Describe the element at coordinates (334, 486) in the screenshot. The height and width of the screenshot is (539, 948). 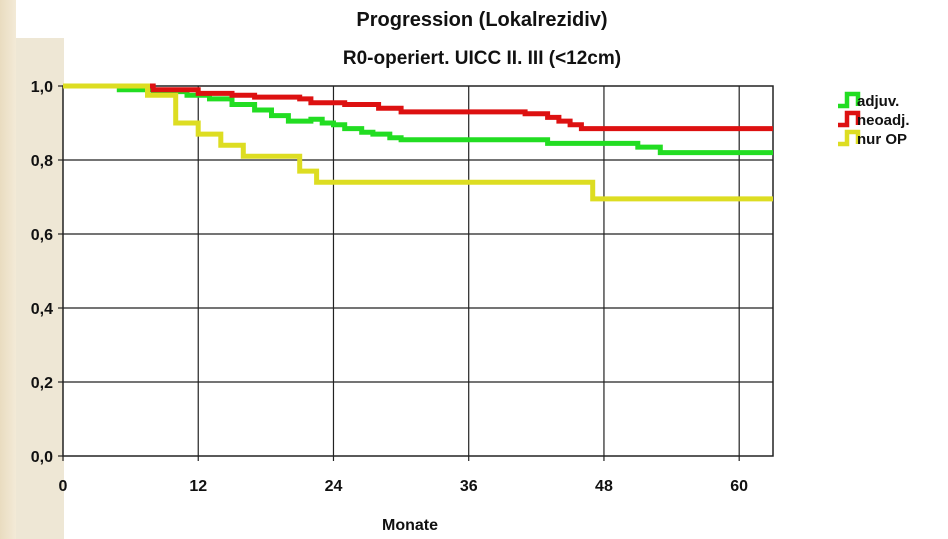
I see `x-tick-label-2: 24` at that location.